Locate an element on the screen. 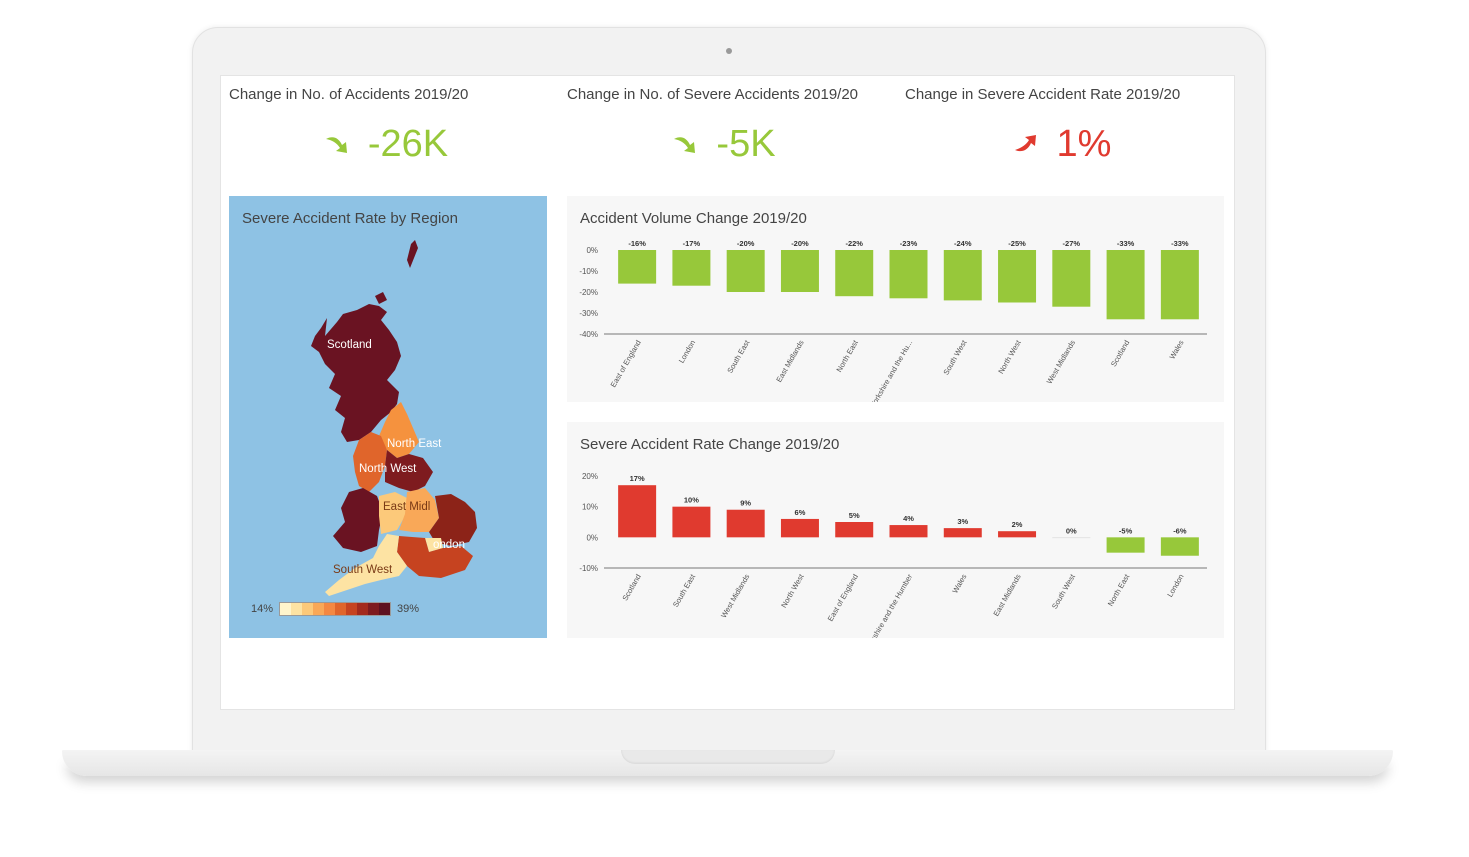 This screenshot has width=1469, height=857. region-west-midlands is located at coordinates (393, 513).